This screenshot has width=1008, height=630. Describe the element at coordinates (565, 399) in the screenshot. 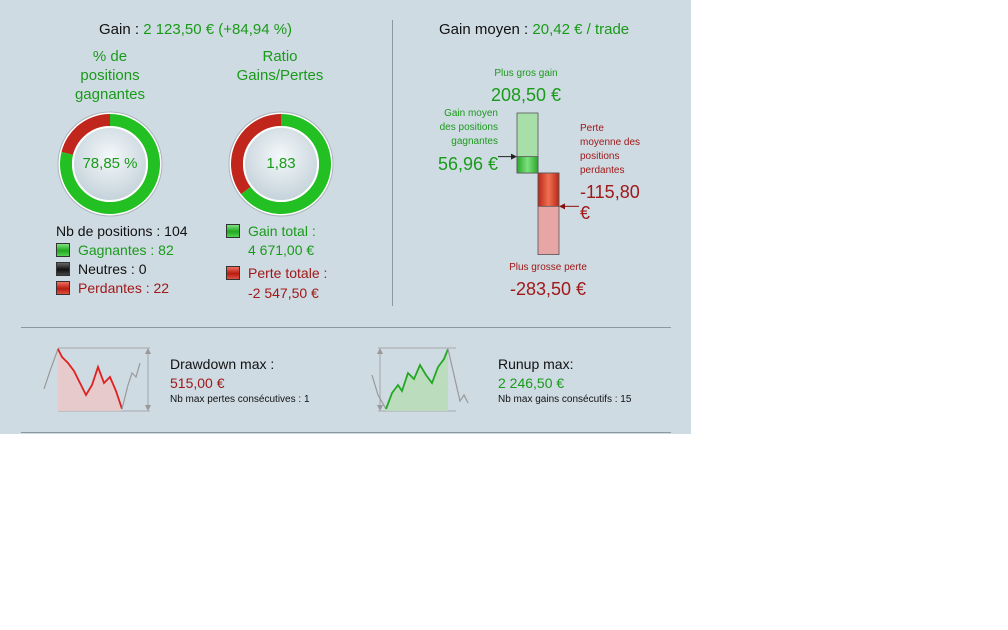

I see `runup-detail: Nb max gains consécutifs : 15` at that location.